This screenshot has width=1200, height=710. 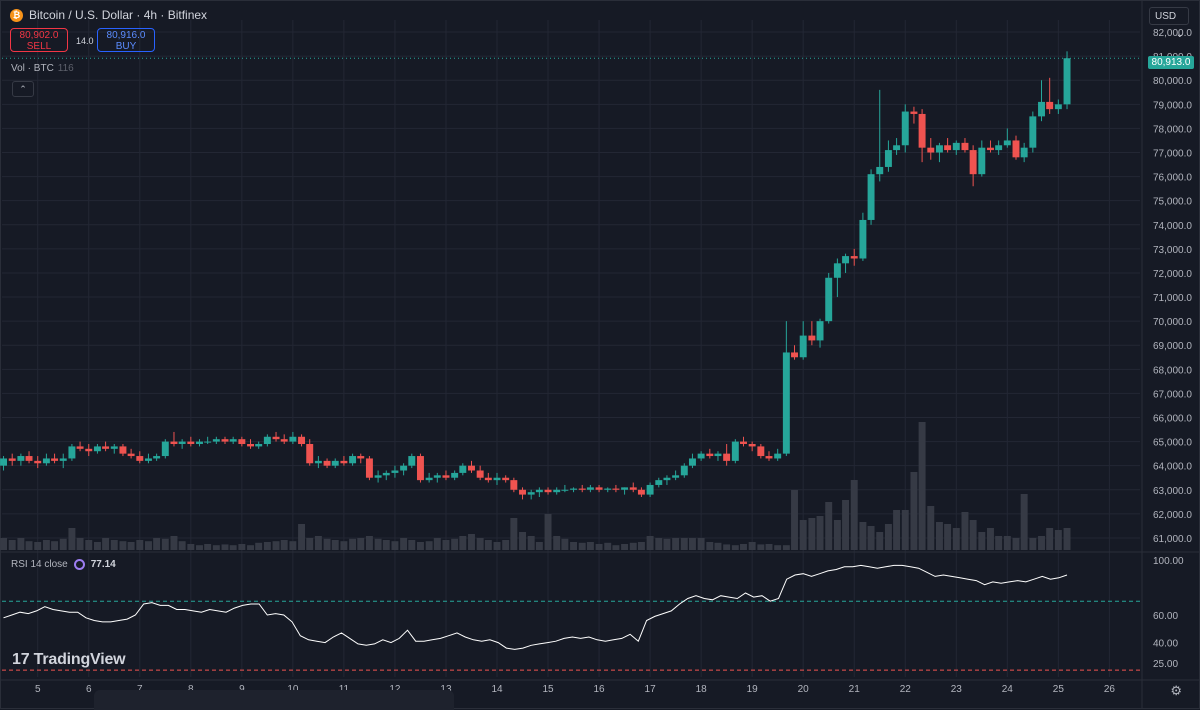 I want to click on sell-button: 80,902.0 SELL, so click(x=39, y=40).